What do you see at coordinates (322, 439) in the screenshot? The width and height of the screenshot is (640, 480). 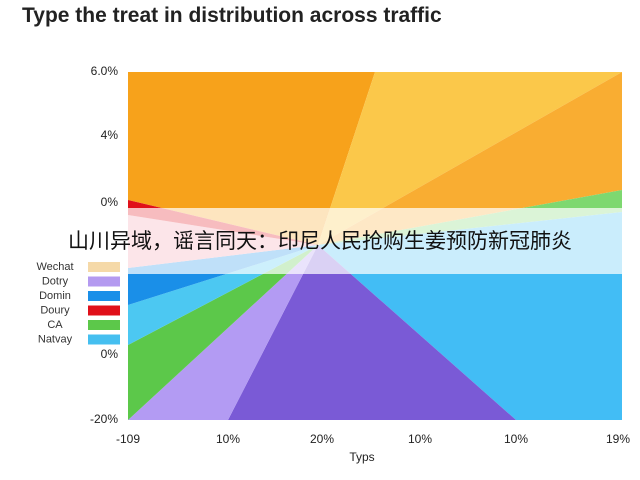 I see `x-tick-label: 20%` at bounding box center [322, 439].